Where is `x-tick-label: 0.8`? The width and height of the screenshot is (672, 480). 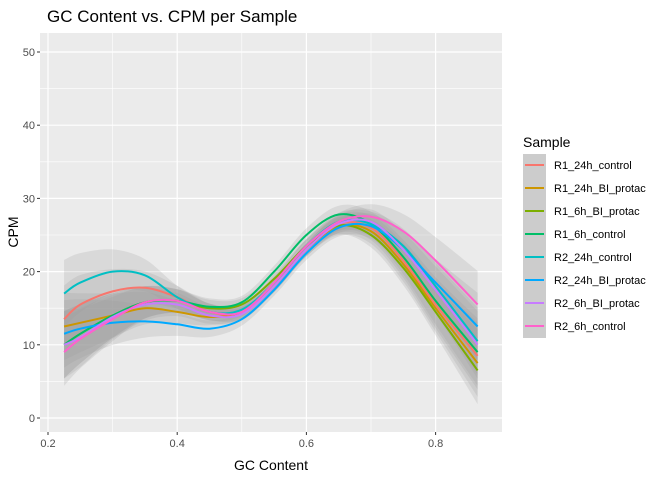
x-tick-label: 0.8 is located at coordinates (435, 444).